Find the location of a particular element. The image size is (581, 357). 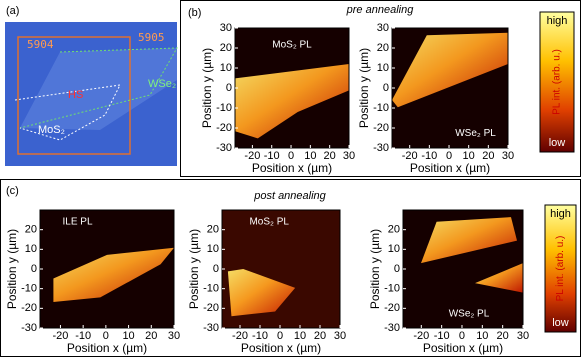

frame is located at coordinates (74, 95).